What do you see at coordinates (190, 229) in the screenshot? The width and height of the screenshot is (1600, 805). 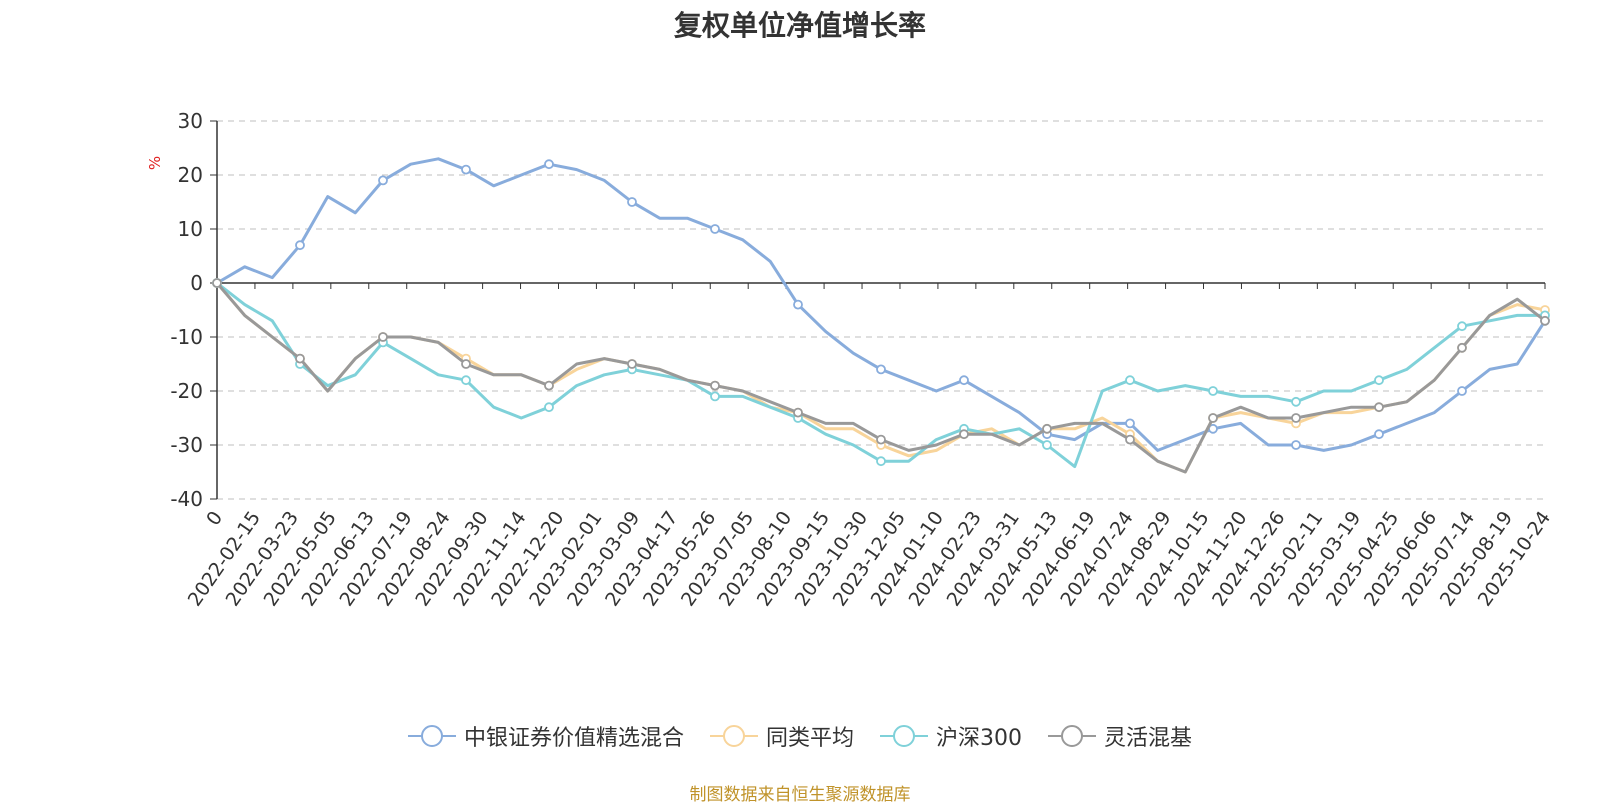 I see `y-tick-label: 10` at bounding box center [190, 229].